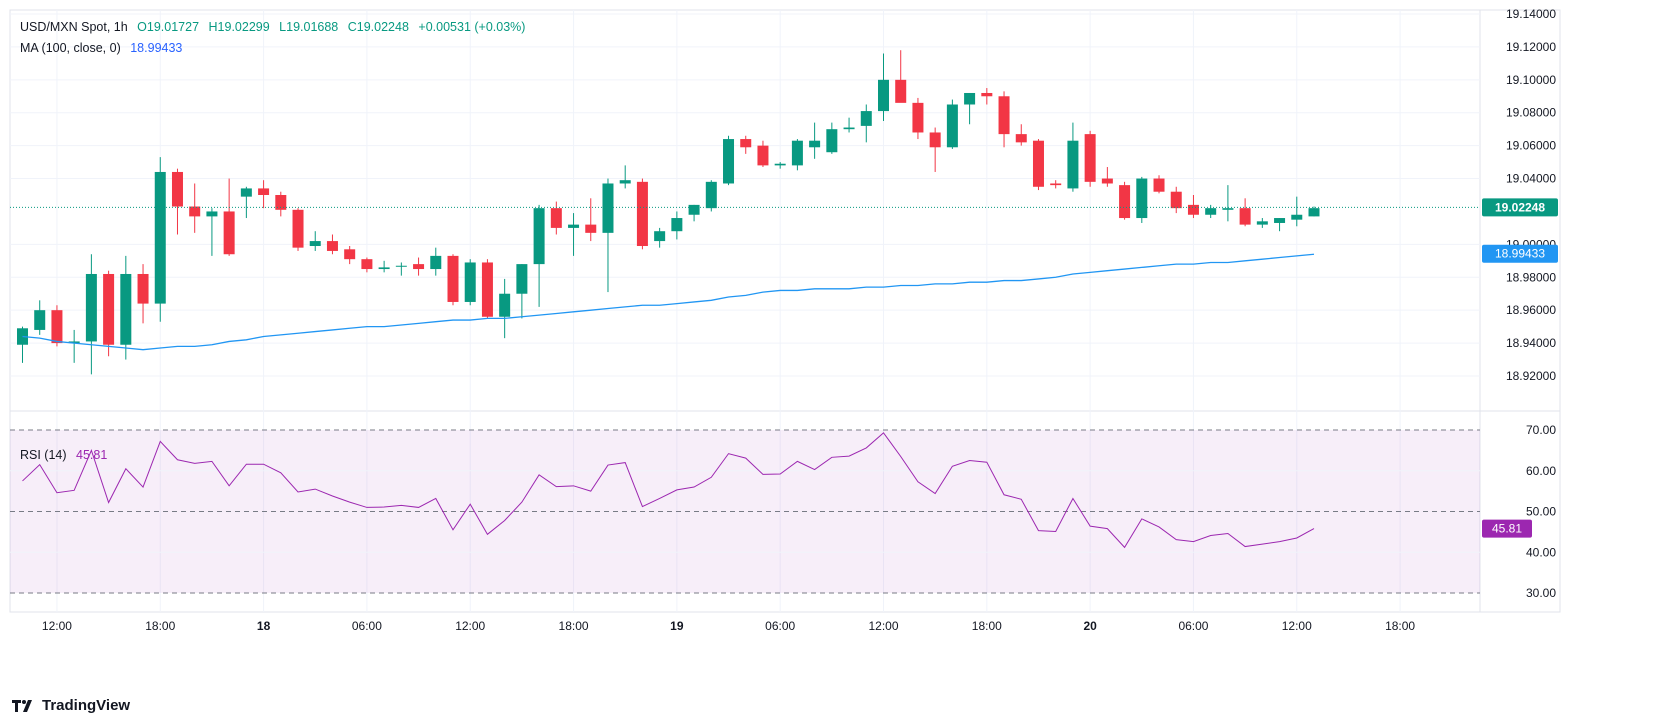 Image resolution: width=1679 pixels, height=725 pixels. Describe the element at coordinates (1531, 179) in the screenshot. I see `price-tick-label: 19.04000` at that location.